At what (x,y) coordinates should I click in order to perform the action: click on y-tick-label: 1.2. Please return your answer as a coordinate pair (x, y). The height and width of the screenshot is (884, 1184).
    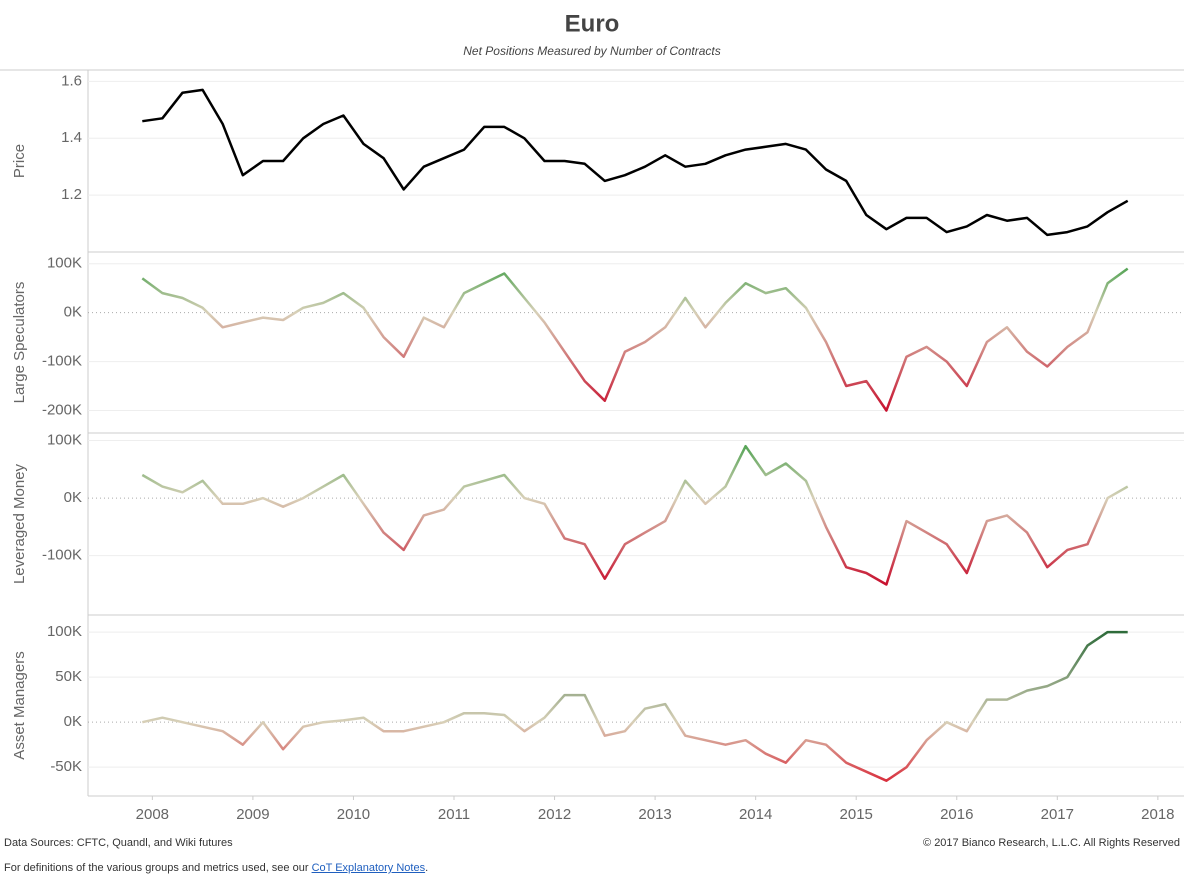
    Looking at the image, I should click on (71, 194).